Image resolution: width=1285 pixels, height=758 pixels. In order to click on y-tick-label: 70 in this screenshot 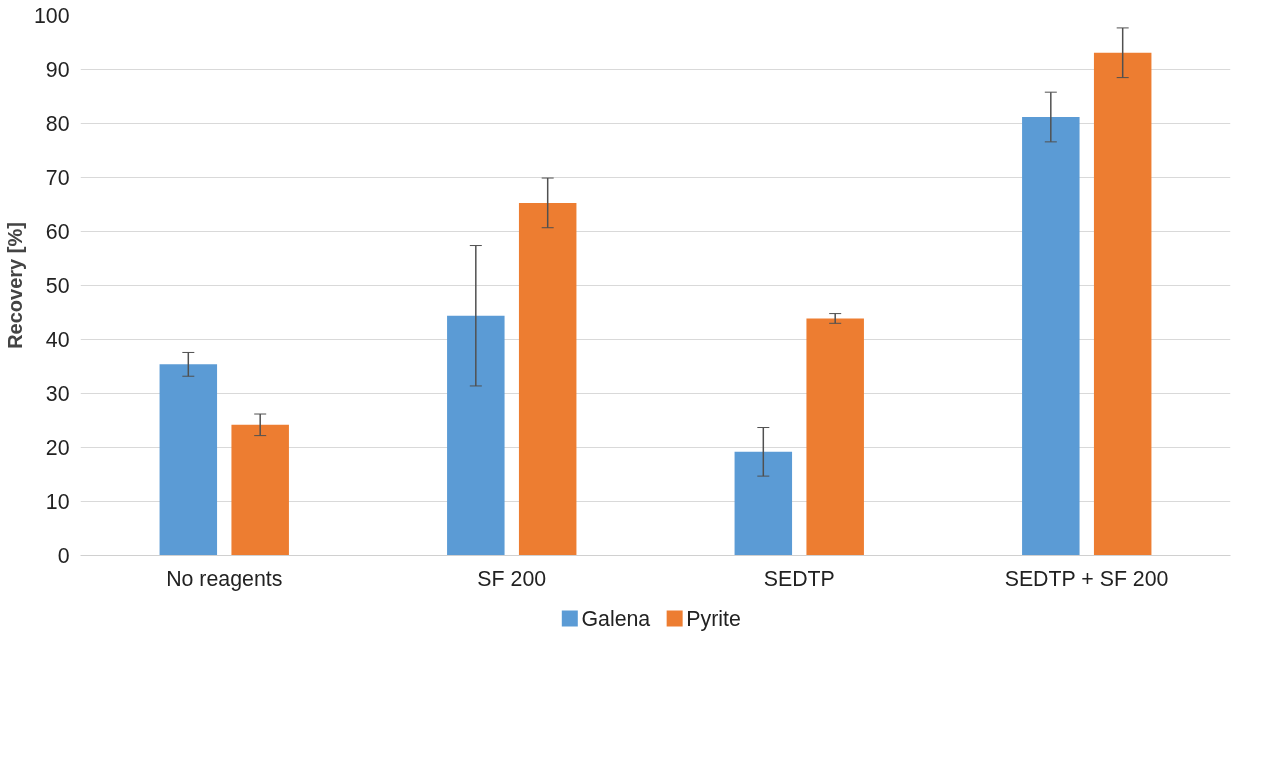, I will do `click(57, 178)`.